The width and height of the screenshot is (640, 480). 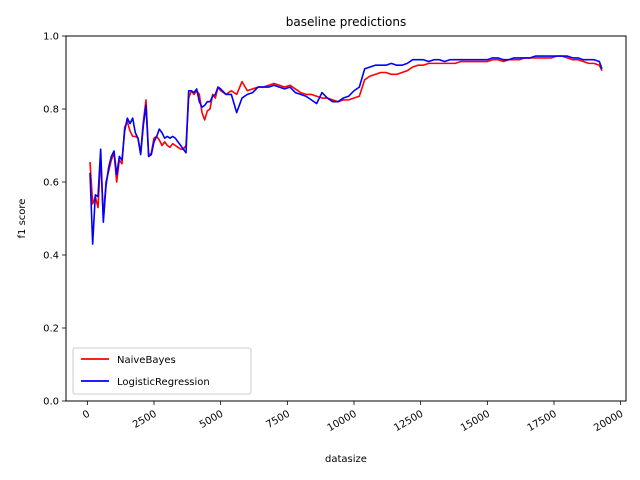 I want to click on x-axis-label: datasize, so click(x=346, y=459).